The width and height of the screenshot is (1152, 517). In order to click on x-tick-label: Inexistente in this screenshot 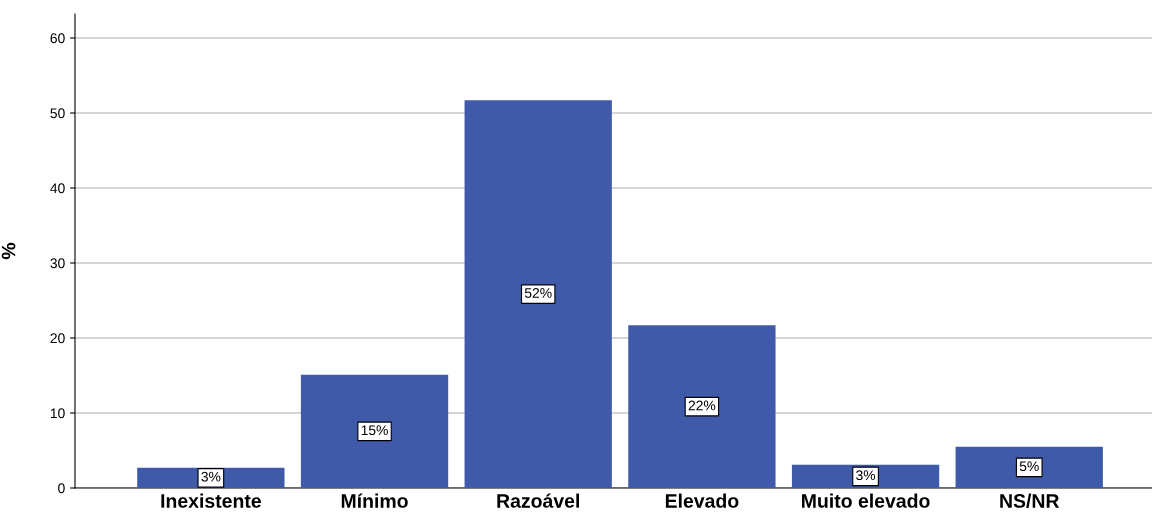, I will do `click(211, 500)`.